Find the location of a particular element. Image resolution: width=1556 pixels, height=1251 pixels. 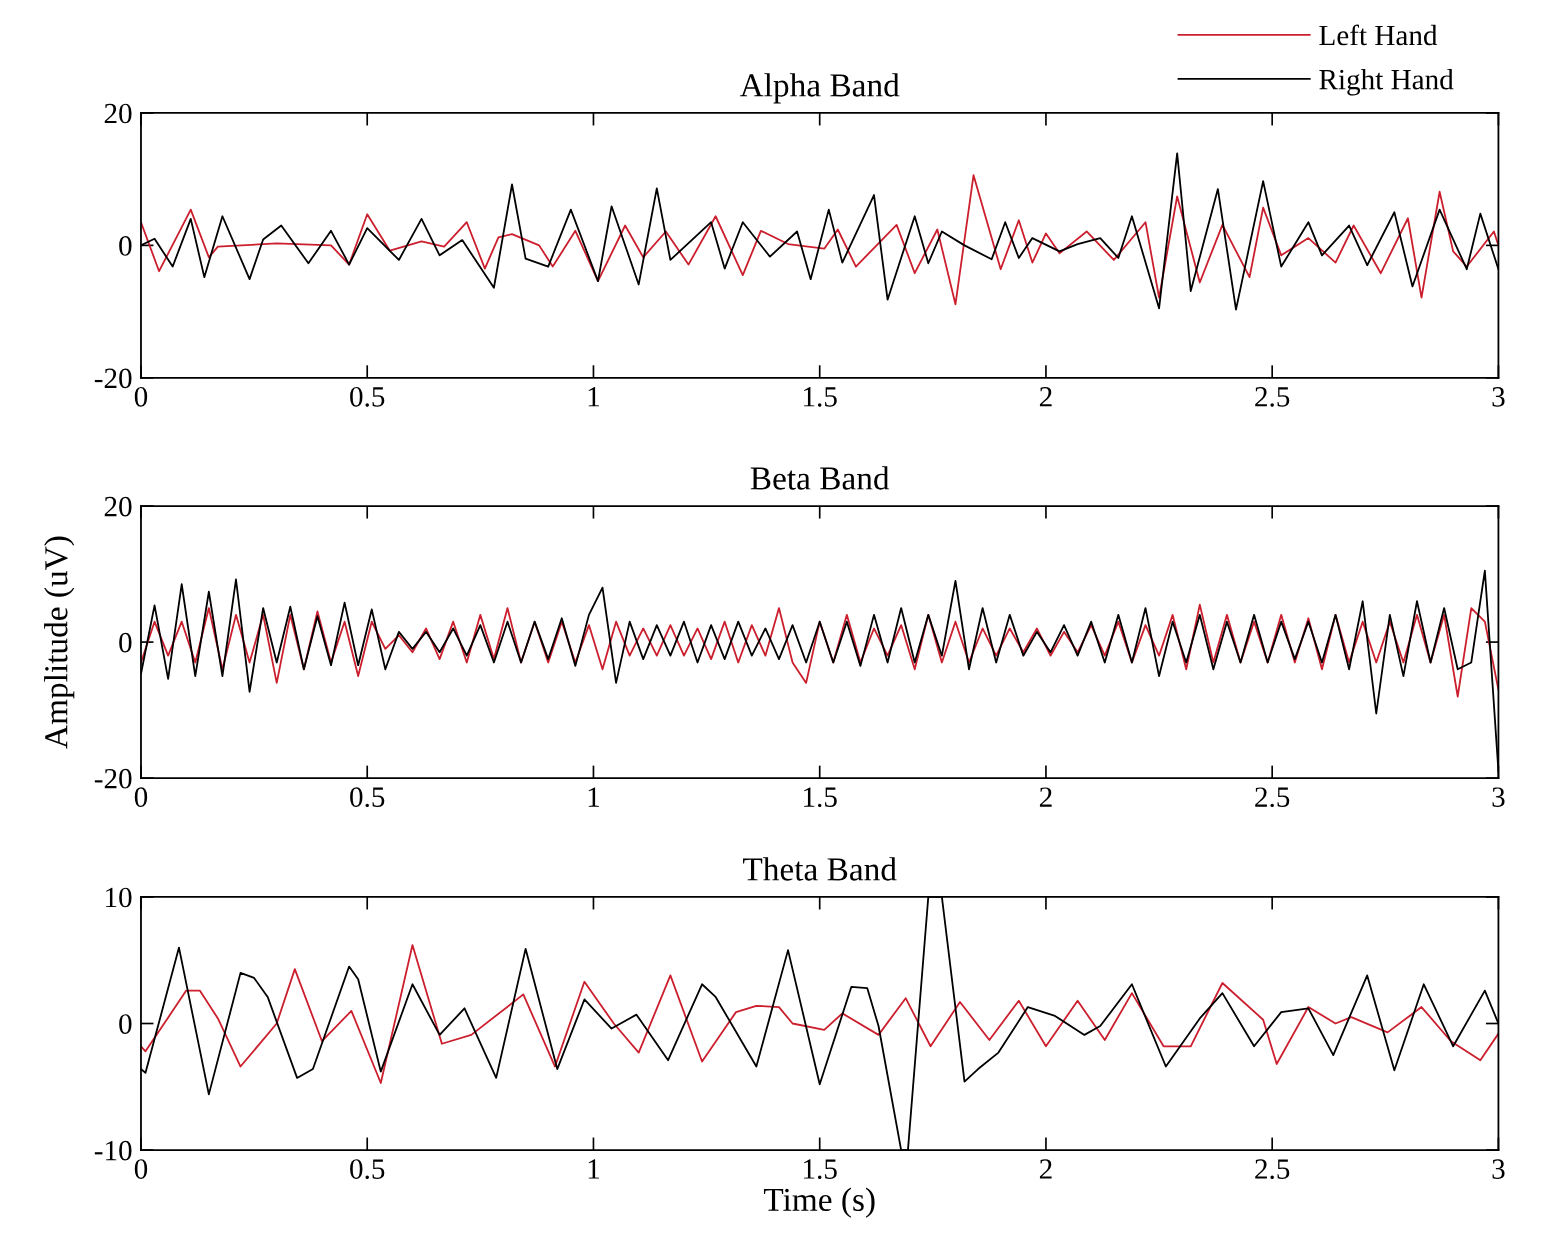

chart-title: Beta Band is located at coordinates (820, 478).